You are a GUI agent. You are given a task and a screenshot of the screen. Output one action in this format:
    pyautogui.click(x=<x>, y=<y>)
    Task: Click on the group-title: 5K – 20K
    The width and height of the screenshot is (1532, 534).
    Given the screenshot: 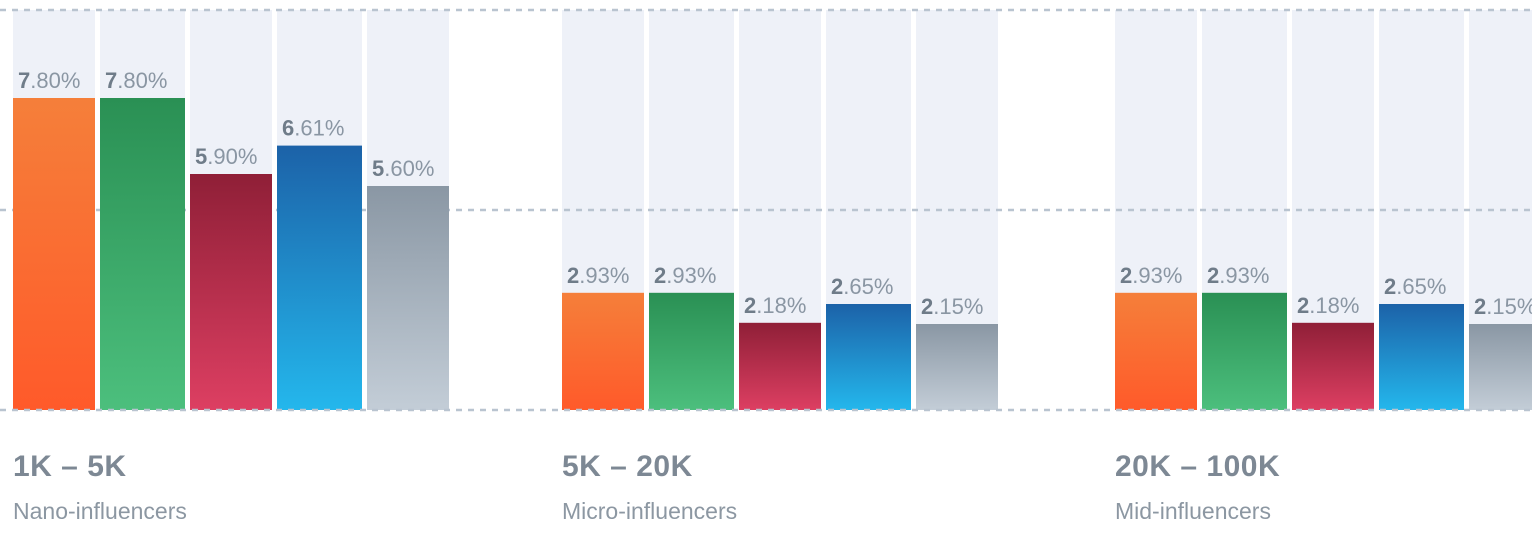 What is the action you would take?
    pyautogui.click(x=627, y=466)
    